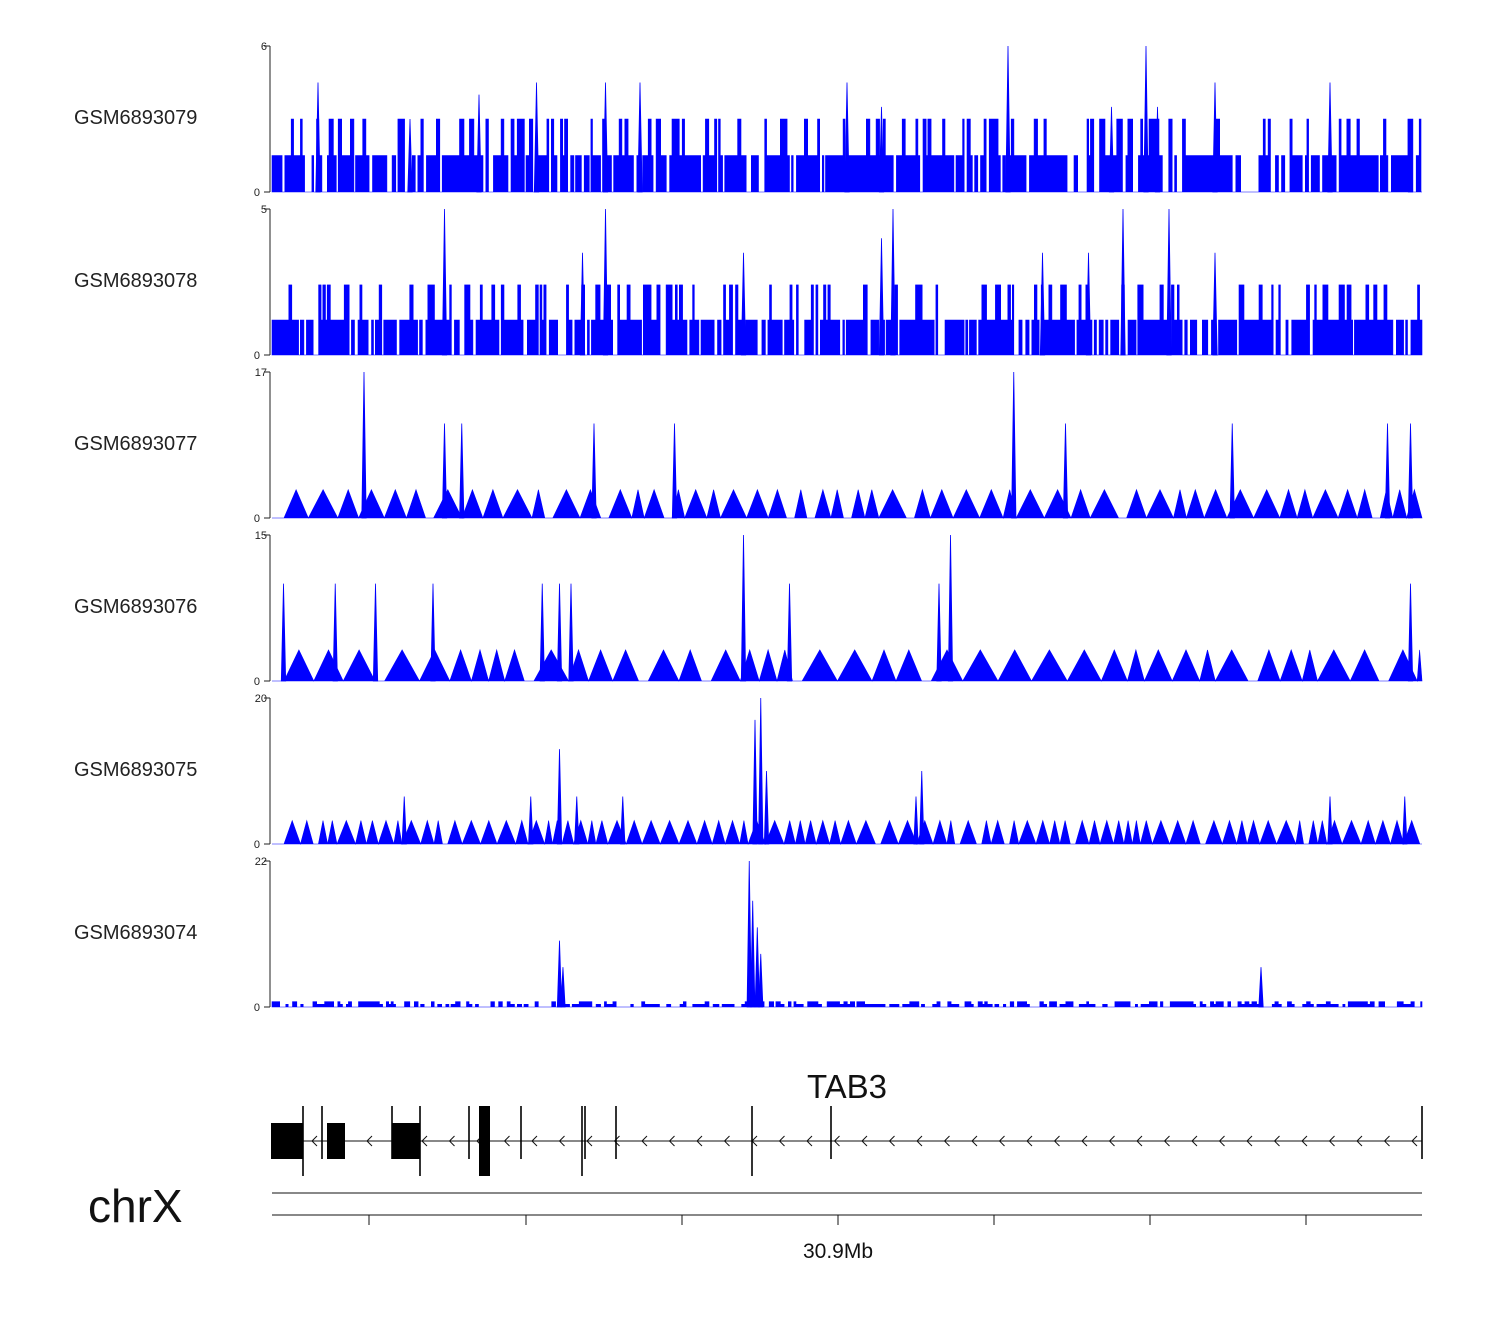 This screenshot has height=1320, width=1500. What do you see at coordinates (135, 281) in the screenshot?
I see `track-label: GSM6893078` at bounding box center [135, 281].